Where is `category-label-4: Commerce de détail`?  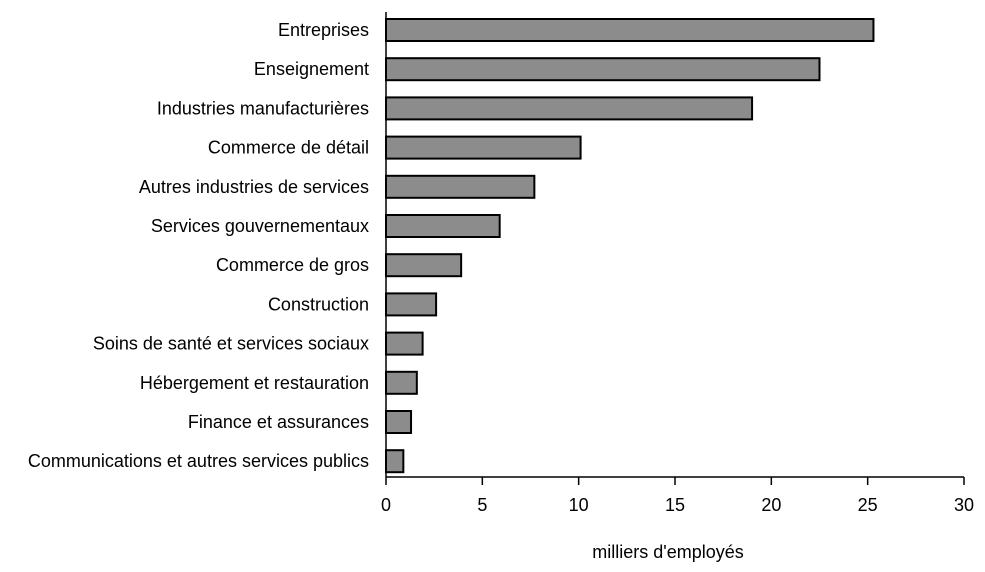
category-label-4: Commerce de détail is located at coordinates (288, 148).